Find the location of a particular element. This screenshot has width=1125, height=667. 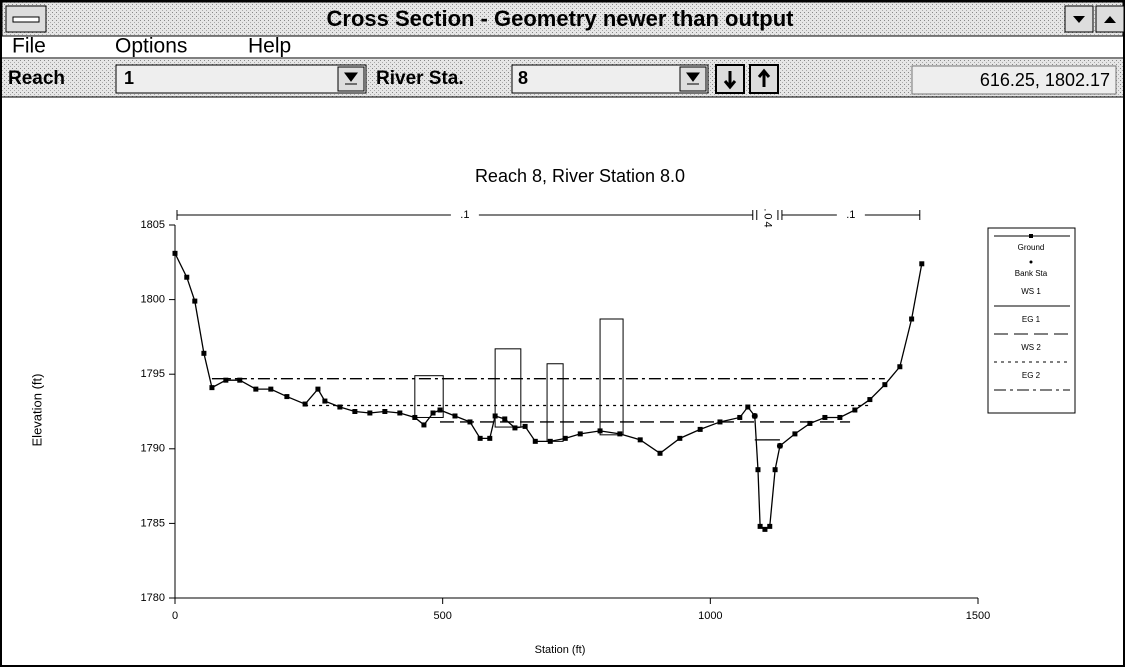

down-arrow is located at coordinates (730, 80).